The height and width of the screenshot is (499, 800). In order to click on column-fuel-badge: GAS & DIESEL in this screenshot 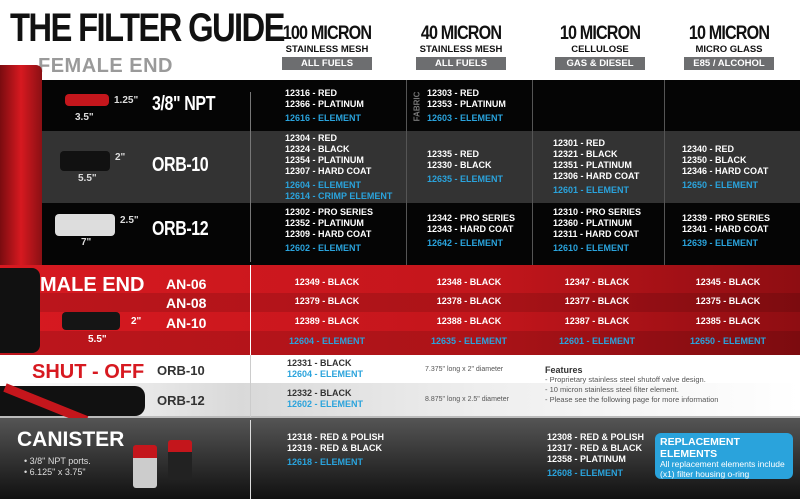, I will do `click(600, 63)`.